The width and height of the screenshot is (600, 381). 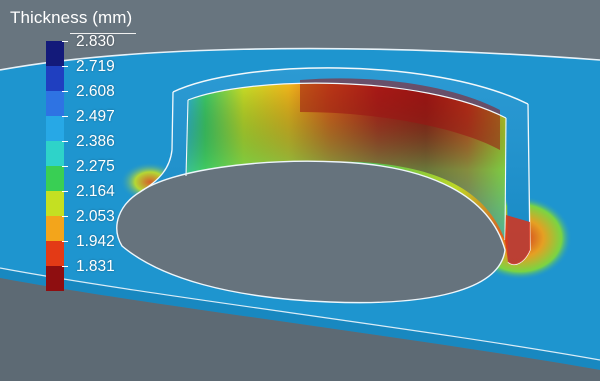 I want to click on legend-title: Thickness (mm), so click(x=71, y=17).